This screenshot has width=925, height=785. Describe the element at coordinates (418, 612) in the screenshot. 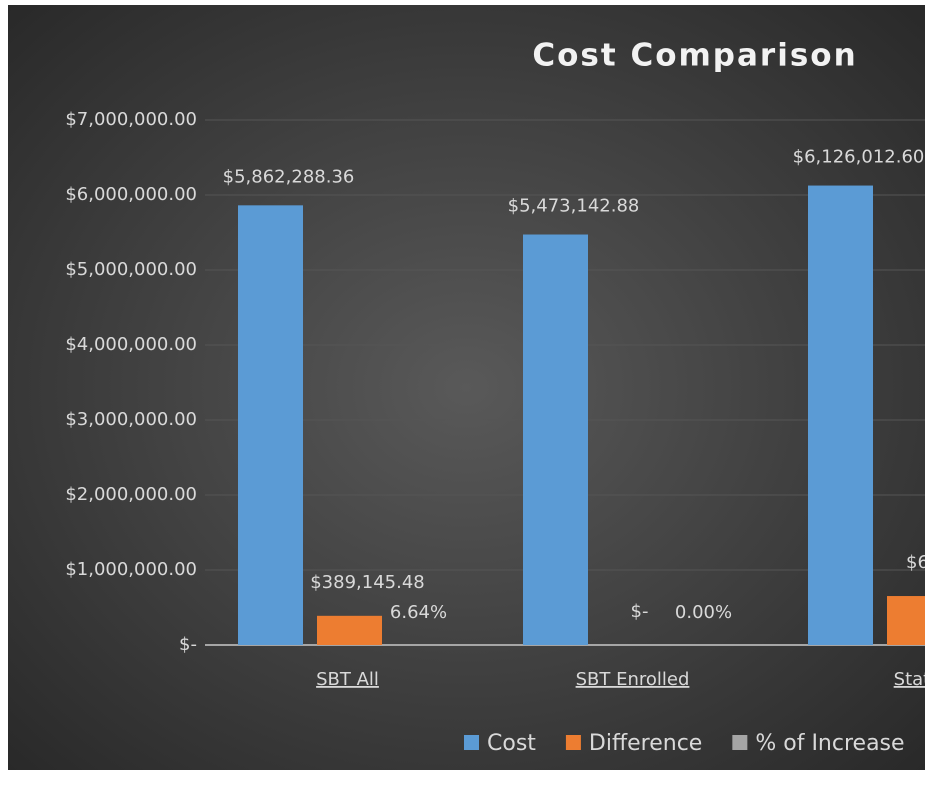

I see `data-label: 6.64%` at that location.